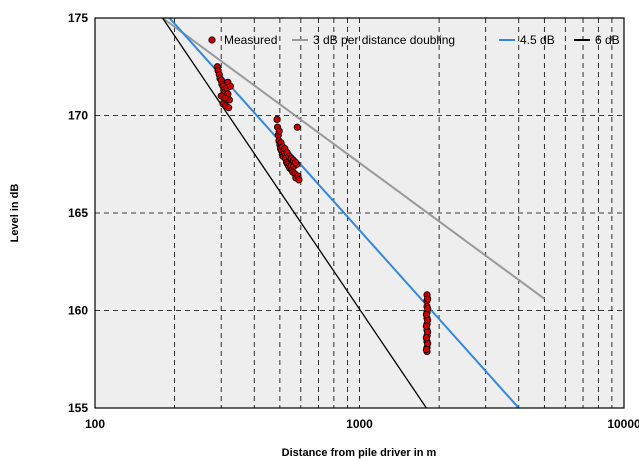 The image size is (639, 461). I want to click on y-tick-label: 155, so click(78, 408).